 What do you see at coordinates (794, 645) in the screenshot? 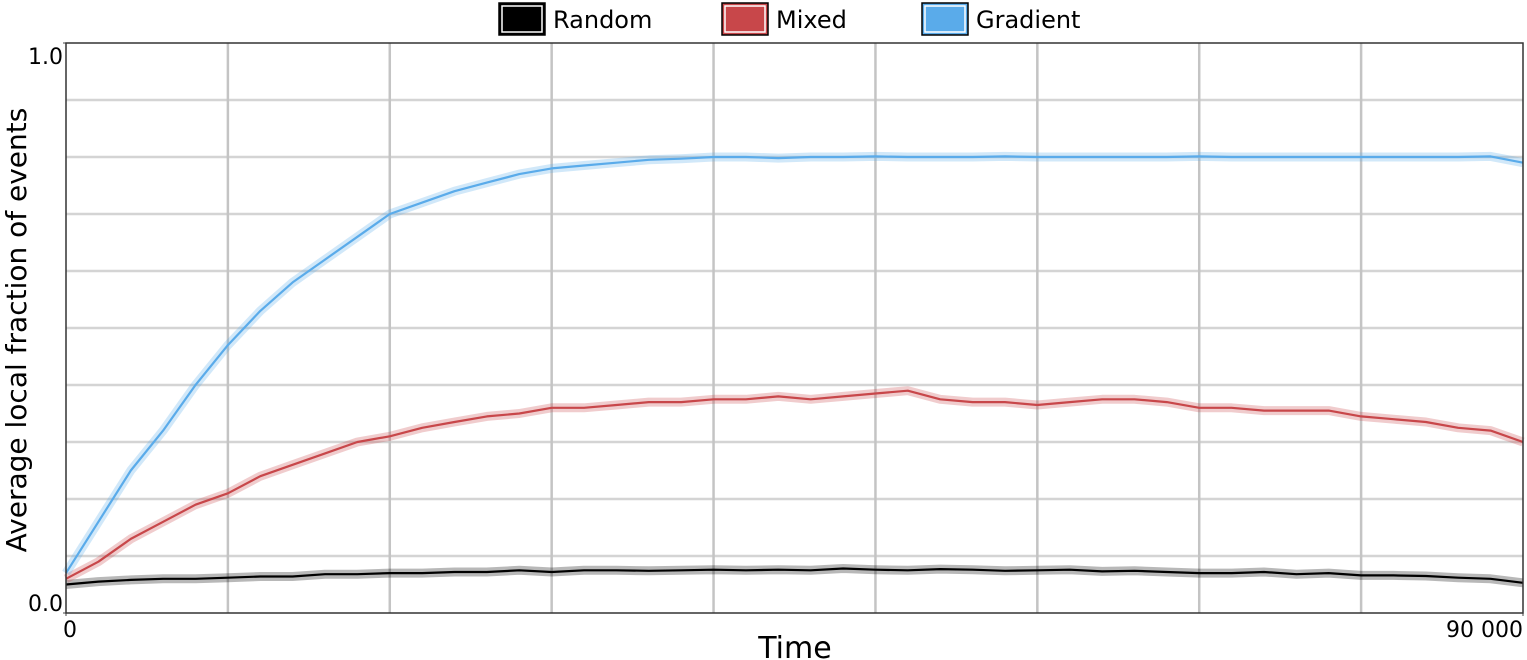
I see `x-axis-label: Time` at bounding box center [794, 645].